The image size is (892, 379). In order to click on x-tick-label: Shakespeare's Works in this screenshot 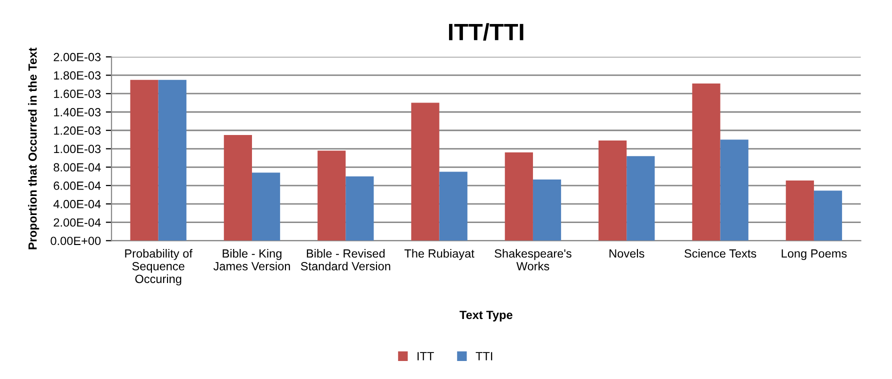, I will do `click(533, 259)`.